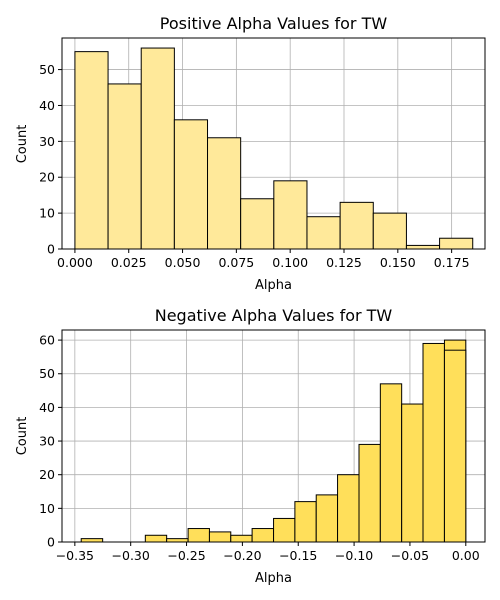 This screenshot has height=600, width=500. What do you see at coordinates (290, 262) in the screenshot?
I see `x-tick-label: 0.100` at bounding box center [290, 262].